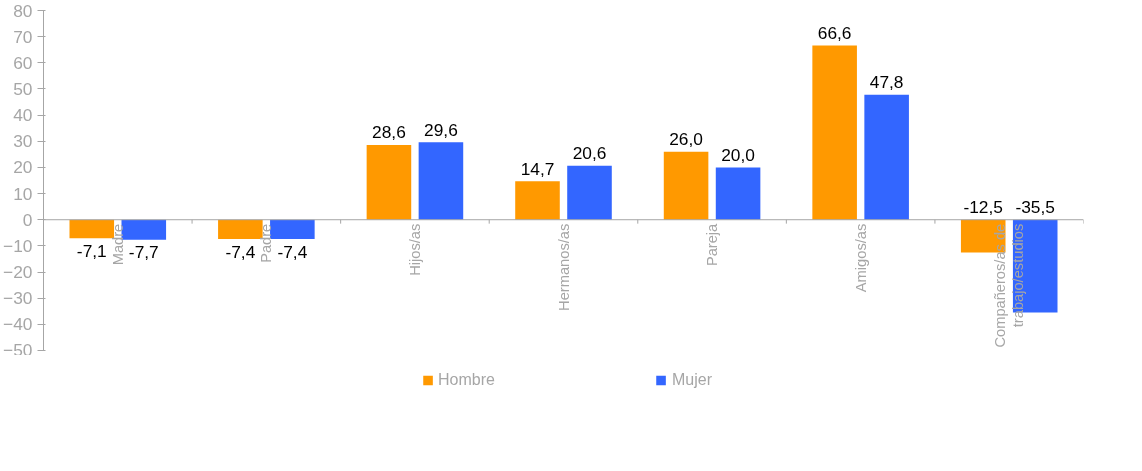  I want to click on data-label: -12,5, so click(983, 207).